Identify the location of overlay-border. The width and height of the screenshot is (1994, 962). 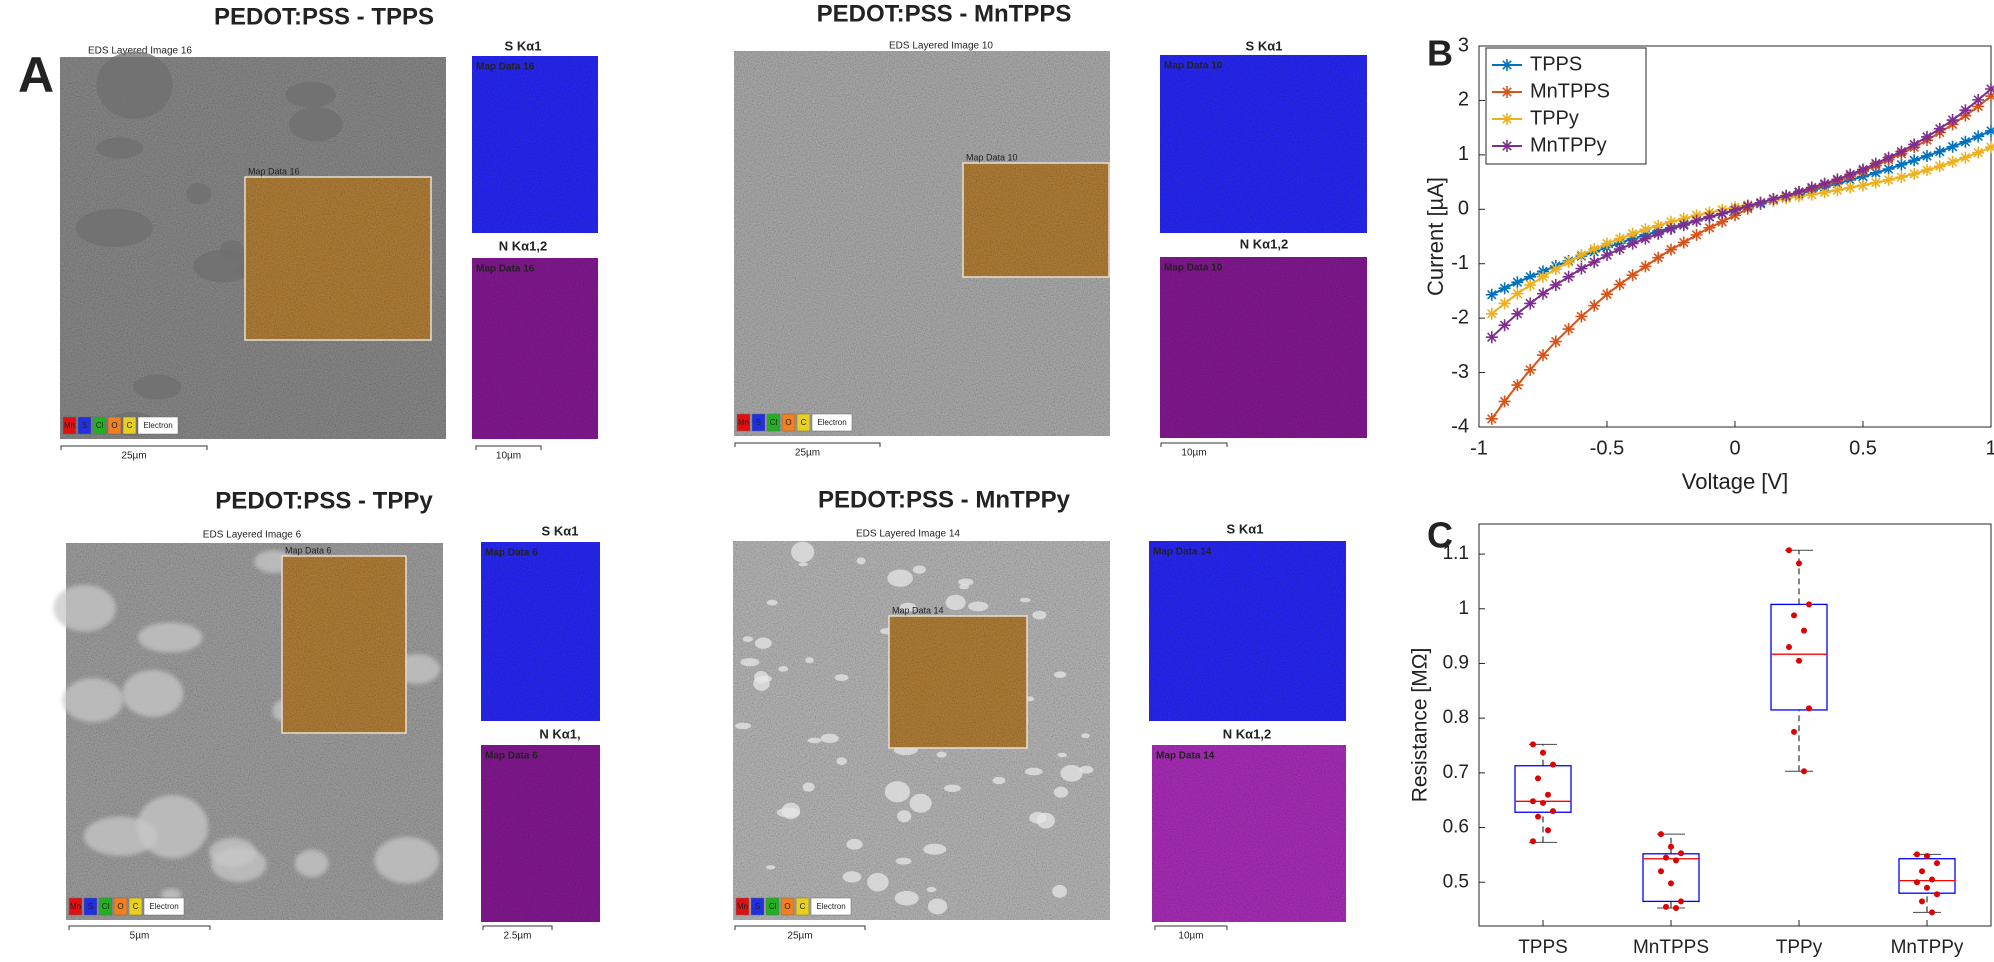
(344, 644).